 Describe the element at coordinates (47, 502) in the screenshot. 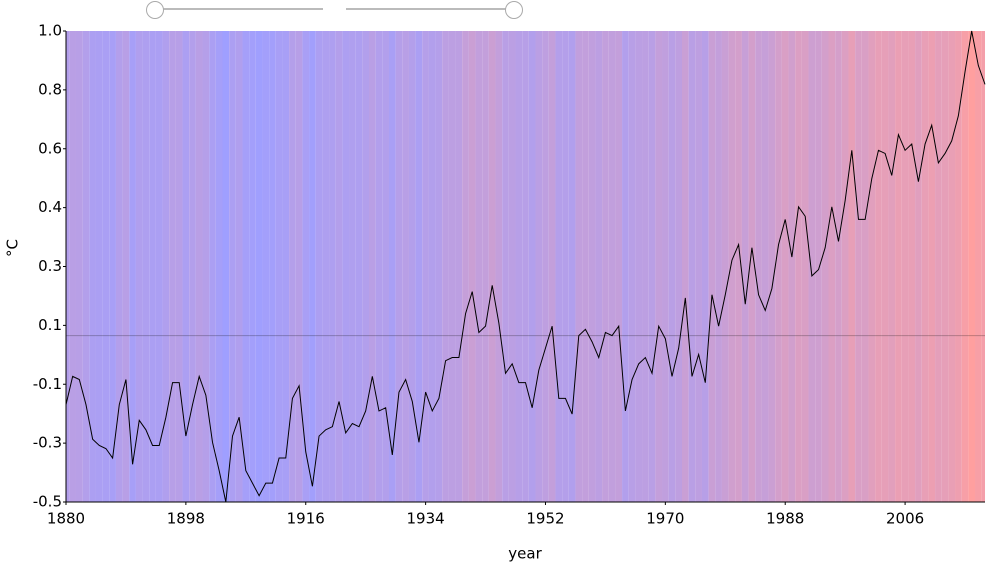

I see `y-tick-label: -0.5` at that location.